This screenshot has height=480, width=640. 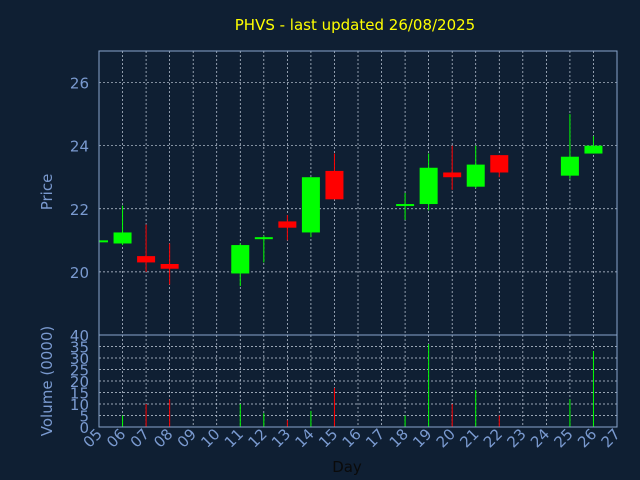 What do you see at coordinates (446, 438) in the screenshot?
I see `x-tick-label: 20` at bounding box center [446, 438].